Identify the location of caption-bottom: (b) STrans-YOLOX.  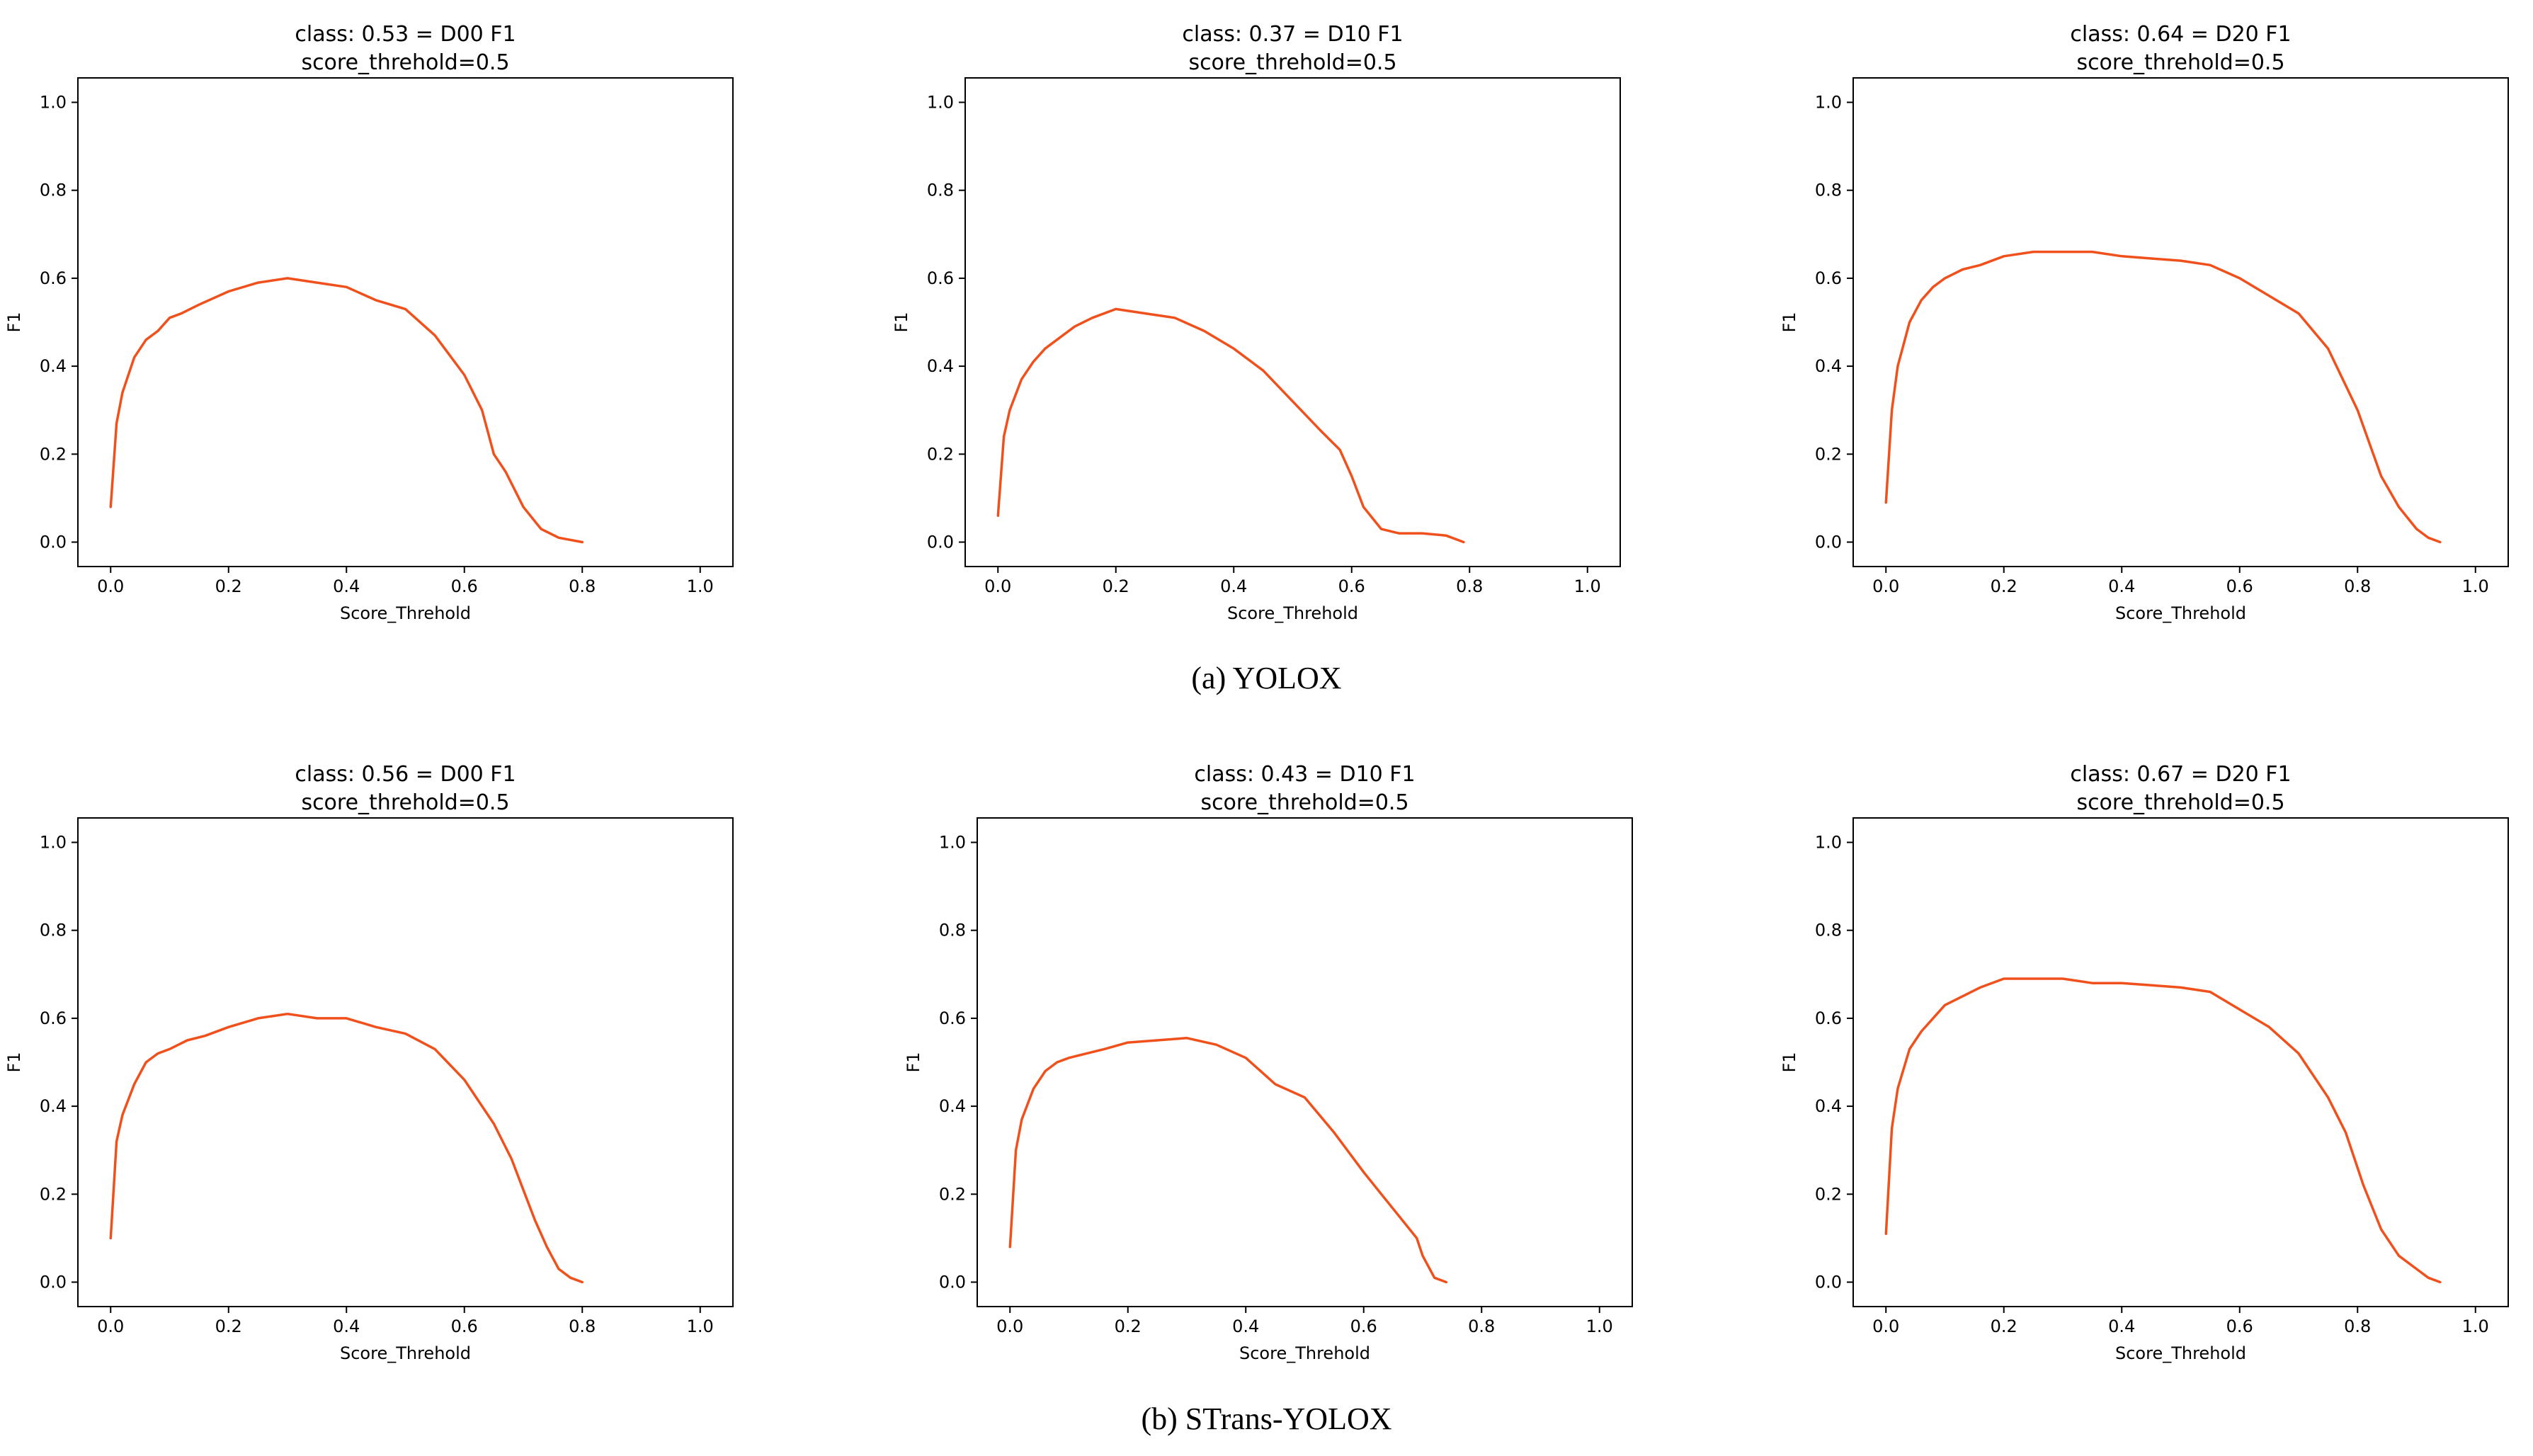
(1266, 1419).